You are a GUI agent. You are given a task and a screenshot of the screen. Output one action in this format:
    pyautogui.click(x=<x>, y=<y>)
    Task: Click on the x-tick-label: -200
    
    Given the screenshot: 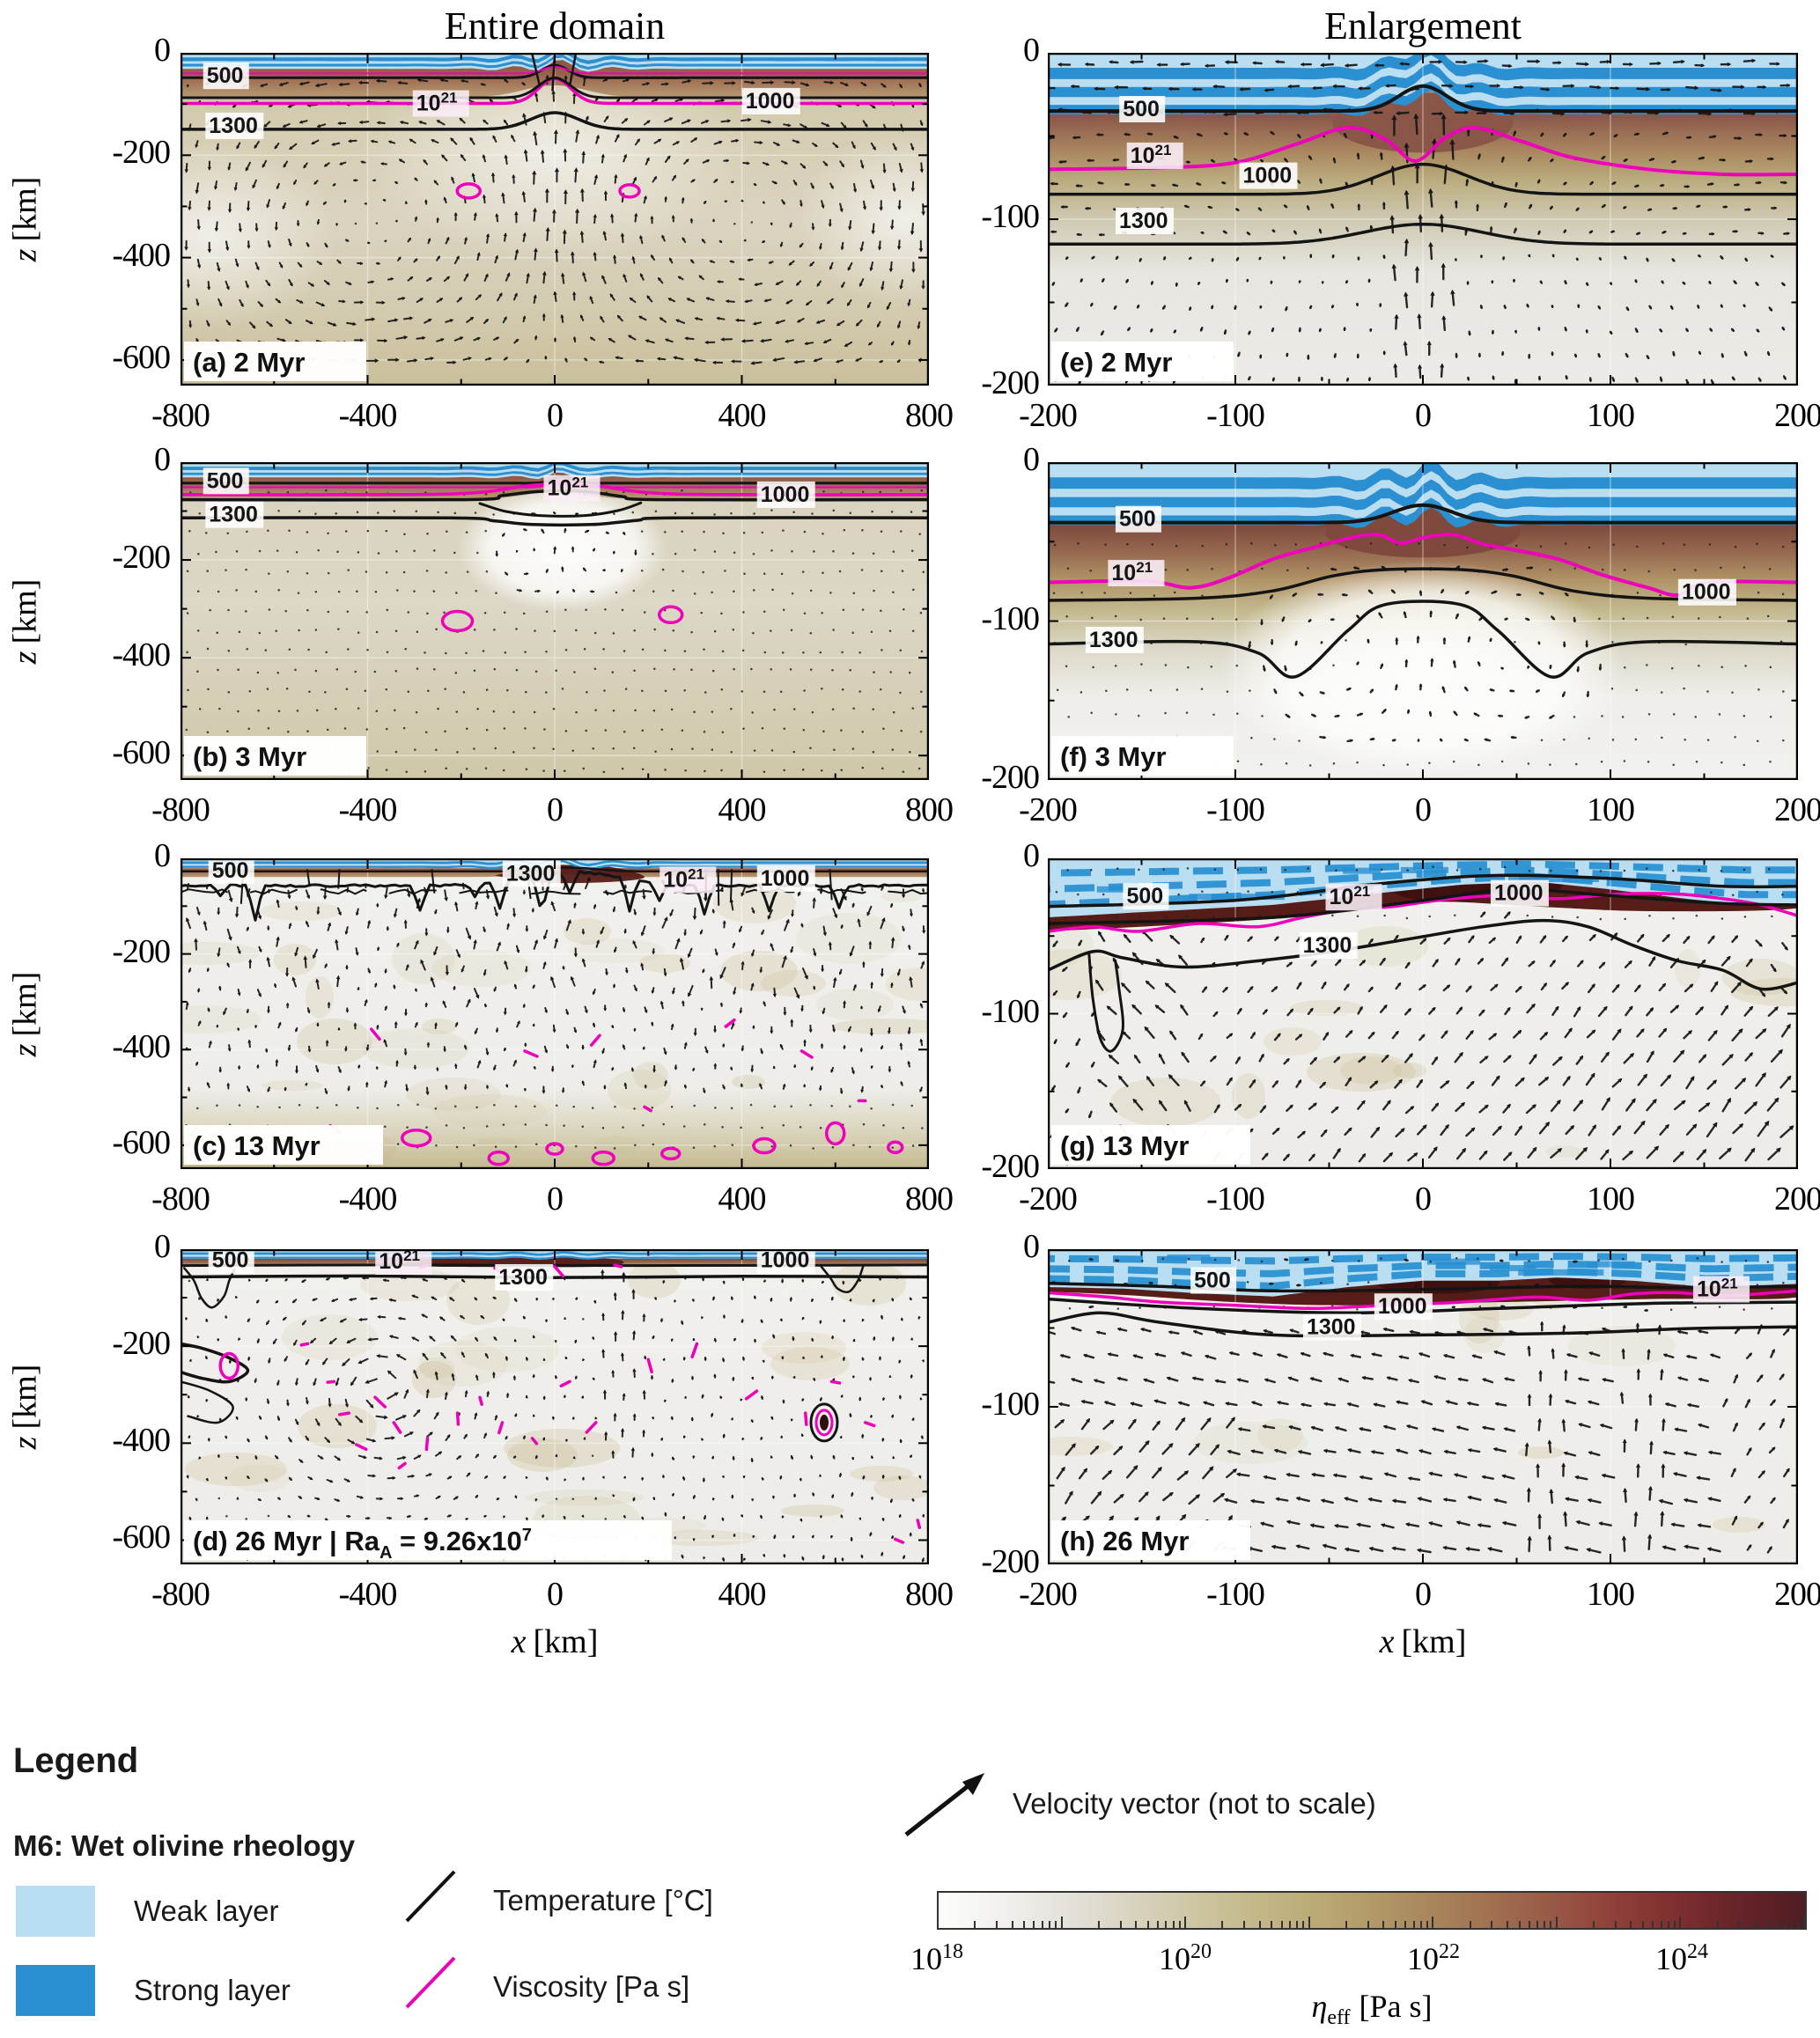 What is the action you would take?
    pyautogui.click(x=1048, y=1594)
    